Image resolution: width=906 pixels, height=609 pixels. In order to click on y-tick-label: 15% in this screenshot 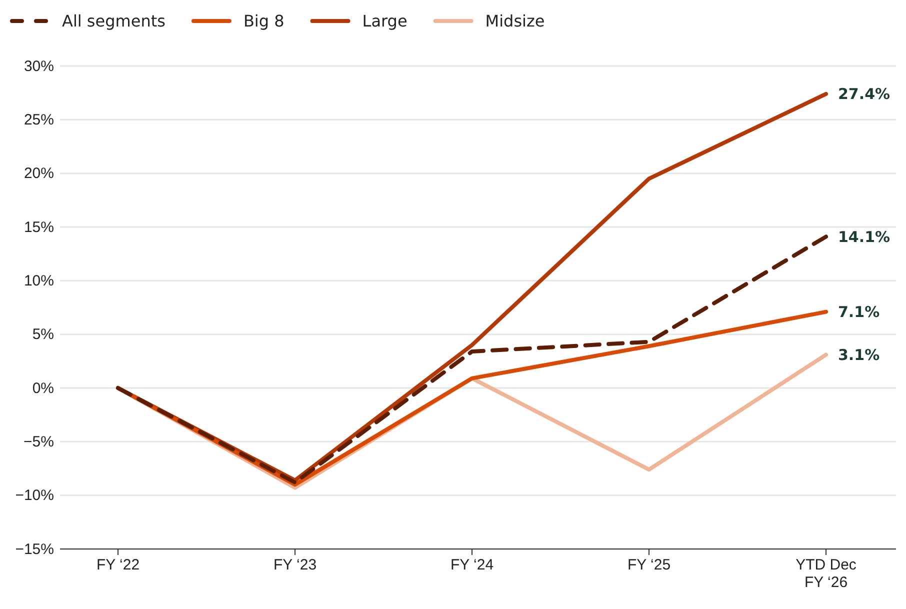, I will do `click(39, 227)`.